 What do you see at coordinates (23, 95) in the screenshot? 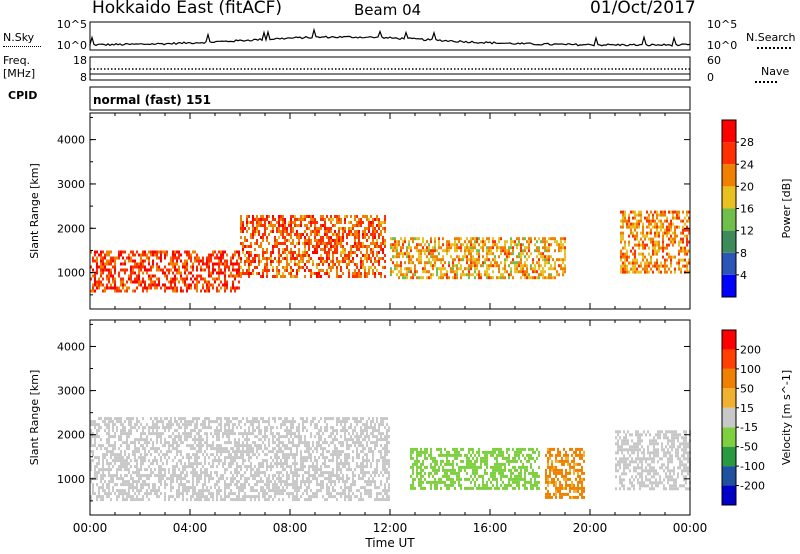
I see `cpid-label: CPID` at bounding box center [23, 95].